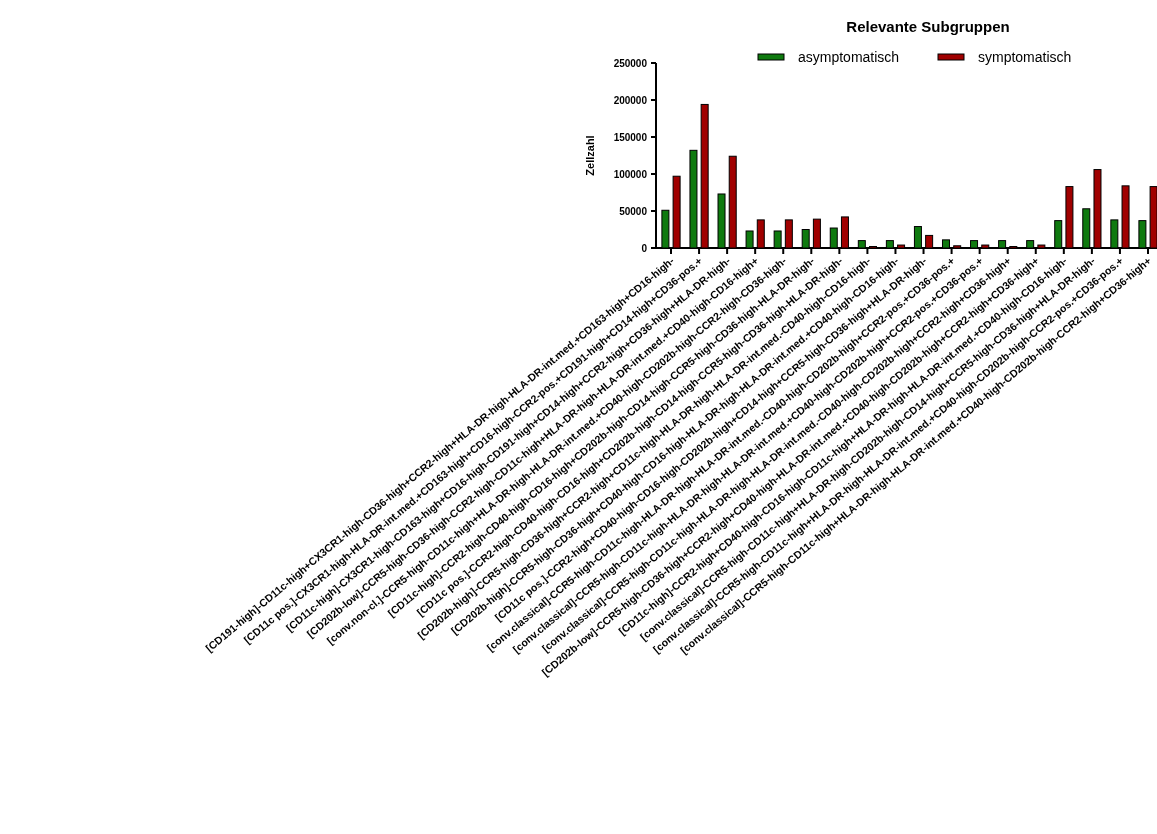 This screenshot has width=1157, height=834. What do you see at coordinates (630, 137) in the screenshot?
I see `y-tick-label: 150000` at bounding box center [630, 137].